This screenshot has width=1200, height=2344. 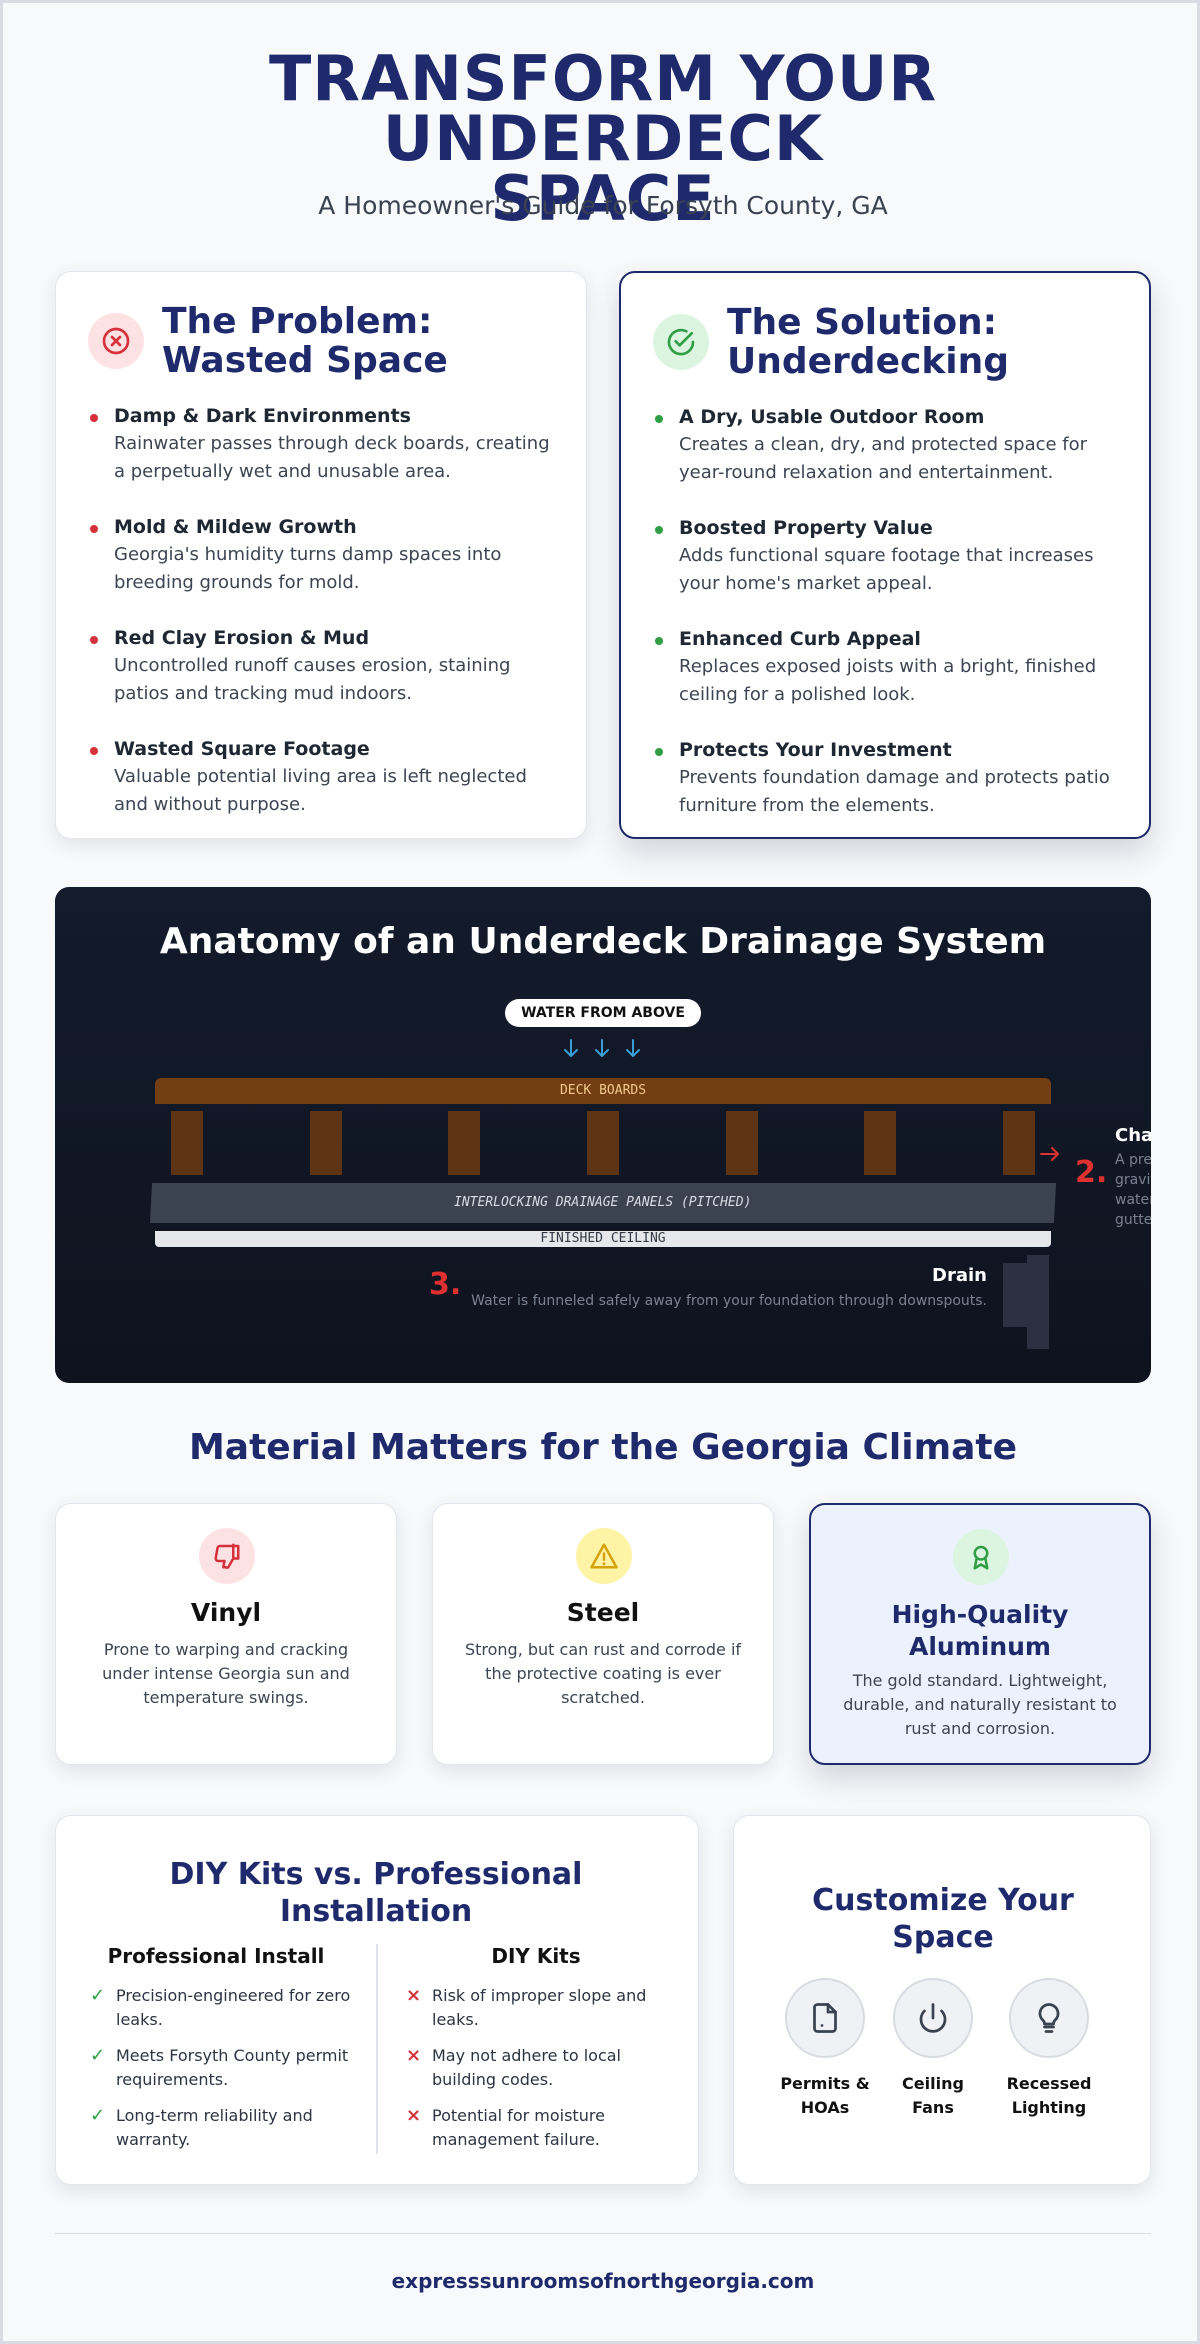 What do you see at coordinates (235, 527) in the screenshot?
I see `item-title: Mold & Mildew Growth` at bounding box center [235, 527].